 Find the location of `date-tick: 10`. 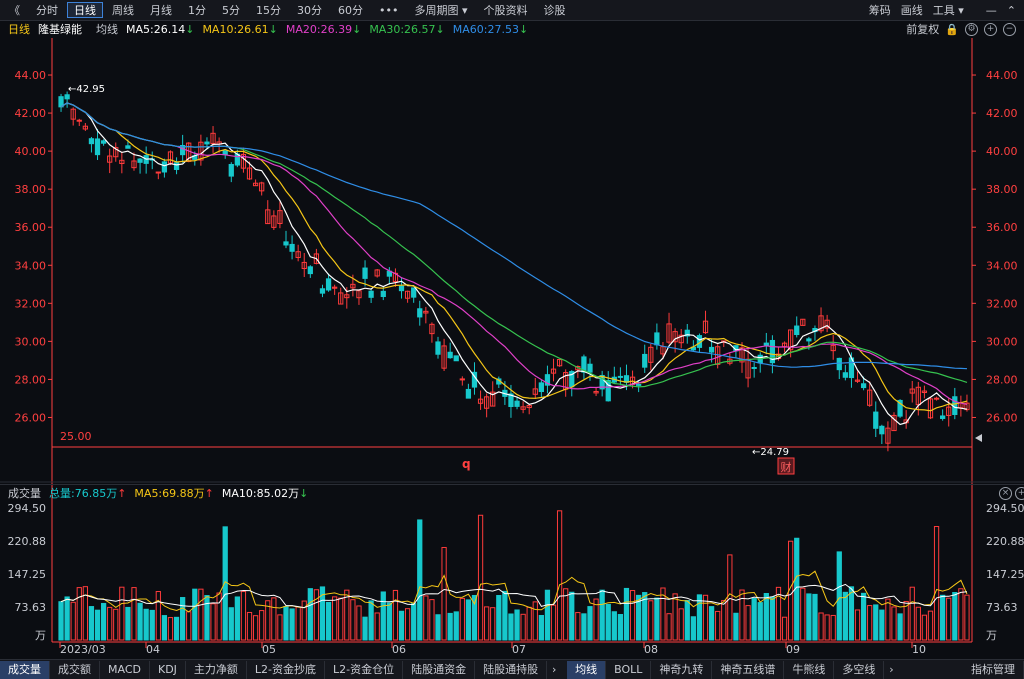

date-tick: 10 is located at coordinates (919, 649).